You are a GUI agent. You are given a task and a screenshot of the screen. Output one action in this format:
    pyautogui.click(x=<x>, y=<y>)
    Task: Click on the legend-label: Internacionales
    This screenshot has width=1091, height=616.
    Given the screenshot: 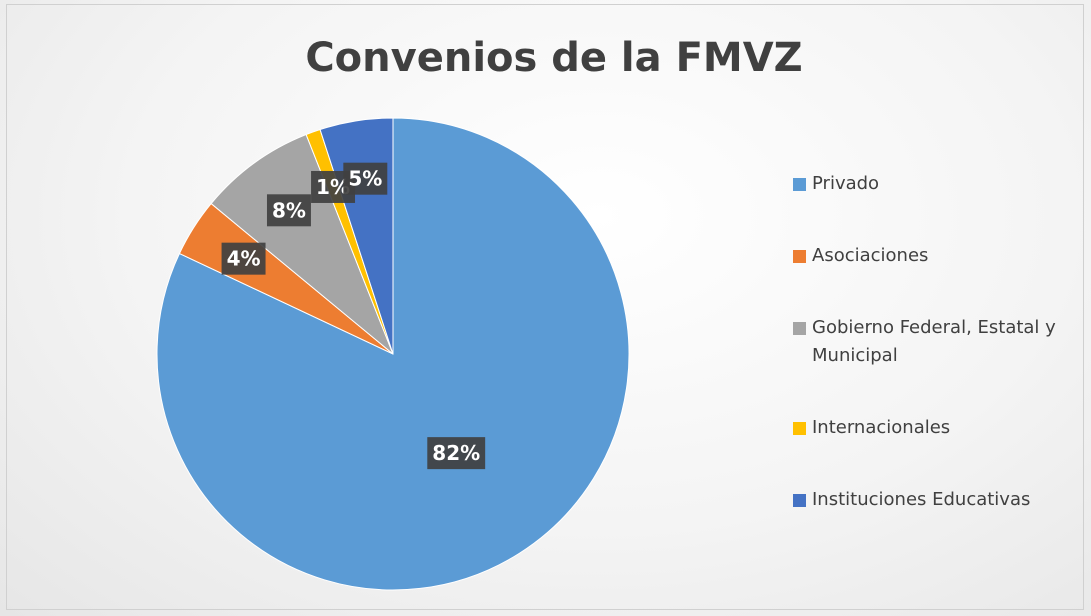 What is the action you would take?
    pyautogui.click(x=881, y=427)
    